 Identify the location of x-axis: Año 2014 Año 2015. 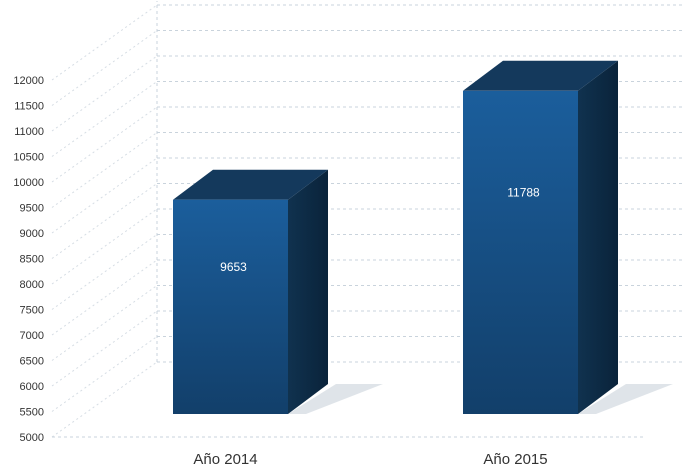
(370, 459).